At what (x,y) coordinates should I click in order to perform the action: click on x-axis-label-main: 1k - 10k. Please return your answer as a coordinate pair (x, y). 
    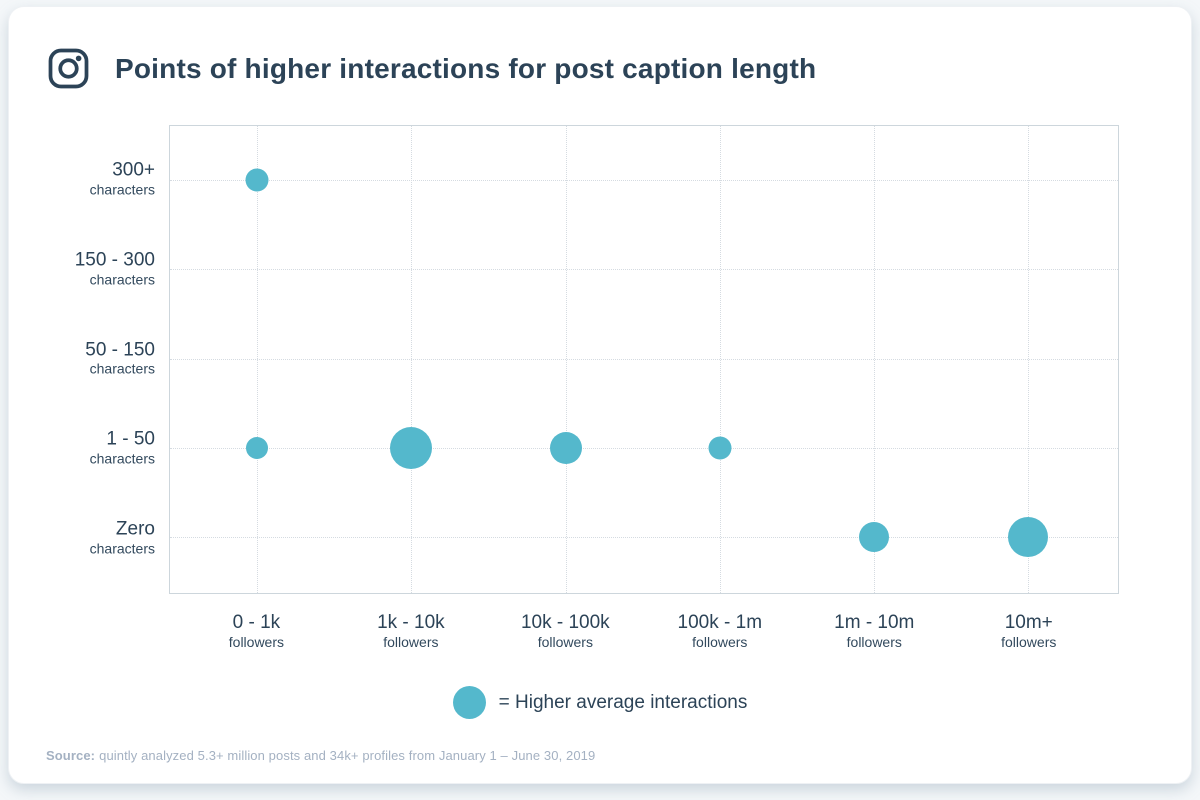
    Looking at the image, I should click on (411, 622).